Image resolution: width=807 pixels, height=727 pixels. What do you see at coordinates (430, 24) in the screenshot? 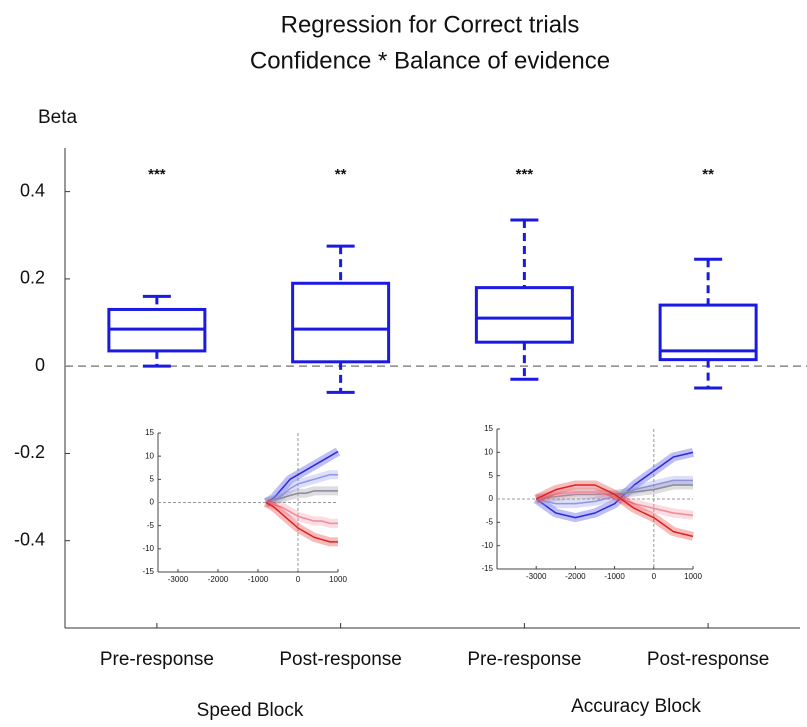
I see `chart-title: Regression for Correct trials` at bounding box center [430, 24].